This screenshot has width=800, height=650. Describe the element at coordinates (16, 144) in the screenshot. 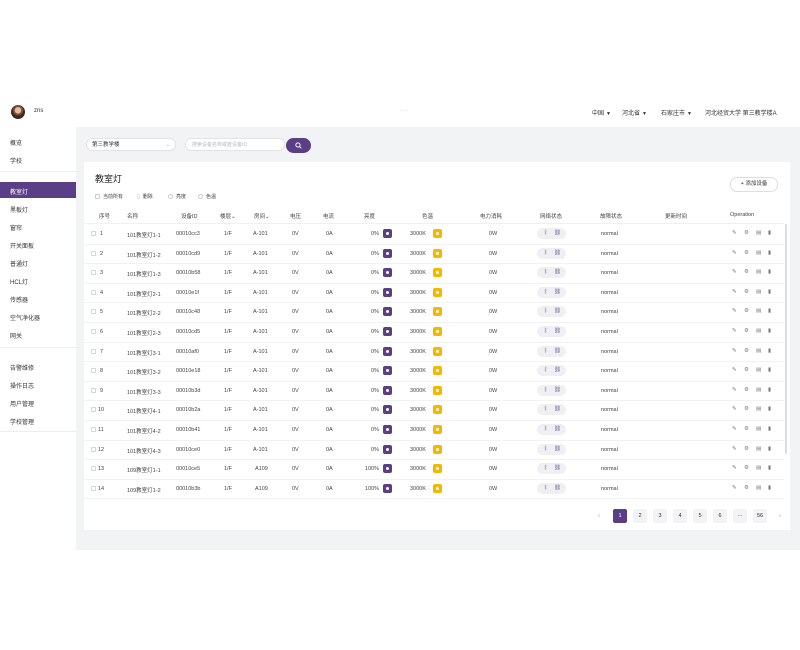

I see `sidebar-item-overview: 概览` at that location.